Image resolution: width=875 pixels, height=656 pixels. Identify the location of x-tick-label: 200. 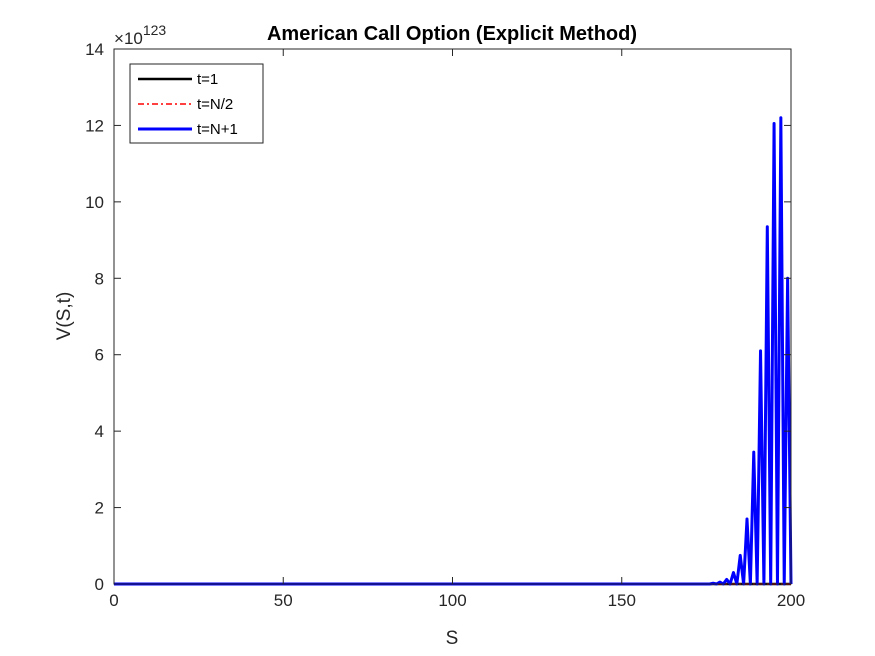
(791, 600).